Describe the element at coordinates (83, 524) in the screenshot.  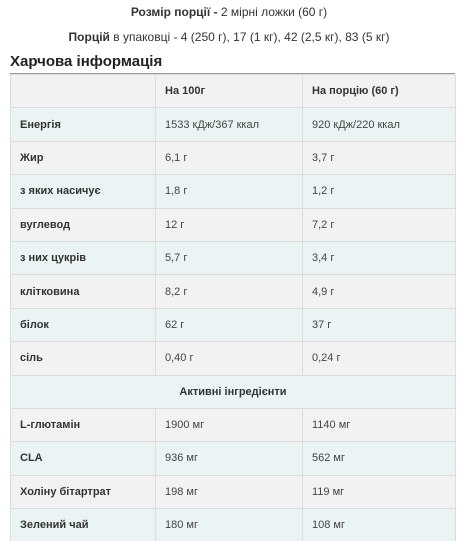
I see `ingredient-name: Зелений чай` at that location.